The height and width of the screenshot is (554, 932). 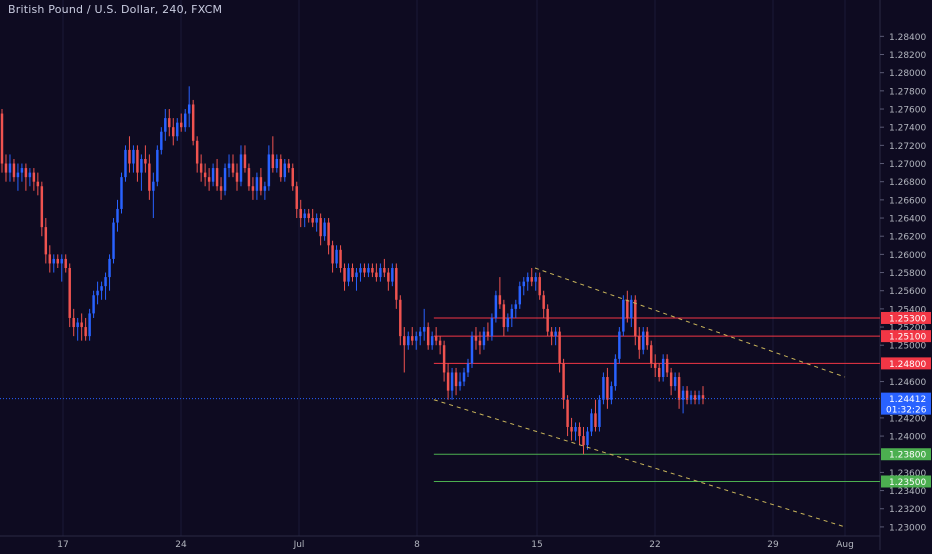 I want to click on y-tick-label: 1.24200, so click(x=907, y=419).